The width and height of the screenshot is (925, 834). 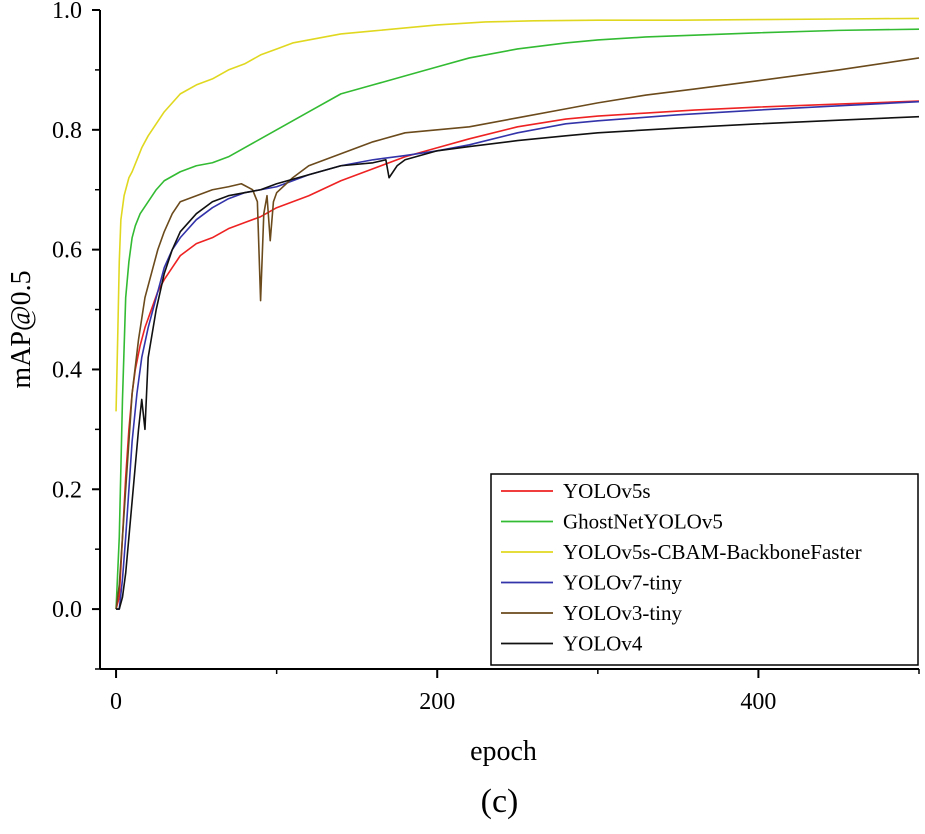 I want to click on x-tick-label: 200, so click(x=437, y=702).